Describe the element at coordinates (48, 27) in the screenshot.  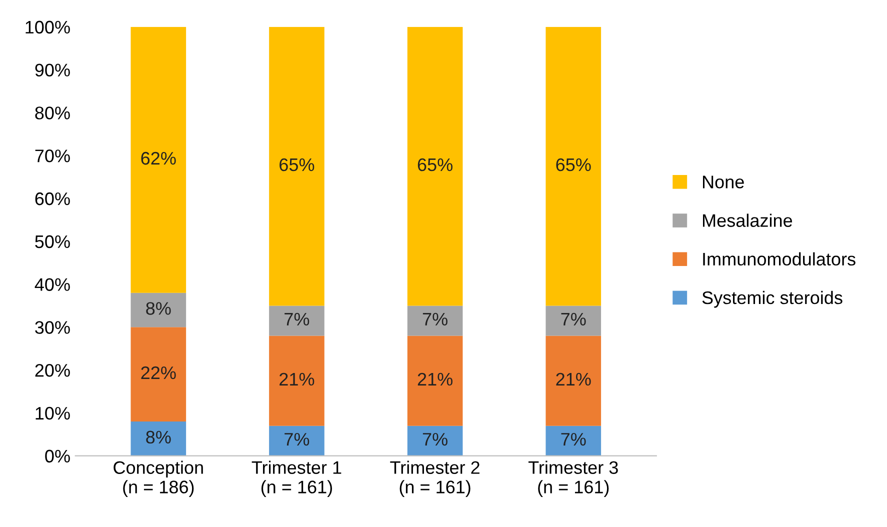
I see `y-tick-label: 100%` at that location.